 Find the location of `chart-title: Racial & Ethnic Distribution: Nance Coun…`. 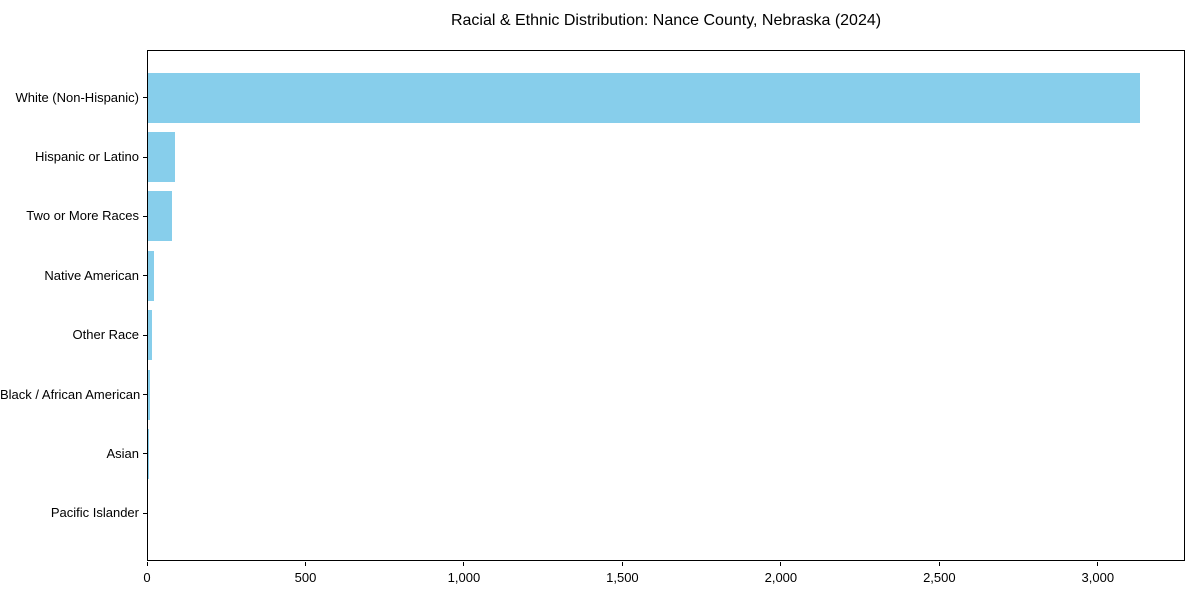

chart-title: Racial & Ethnic Distribution: Nance Coun… is located at coordinates (666, 20).